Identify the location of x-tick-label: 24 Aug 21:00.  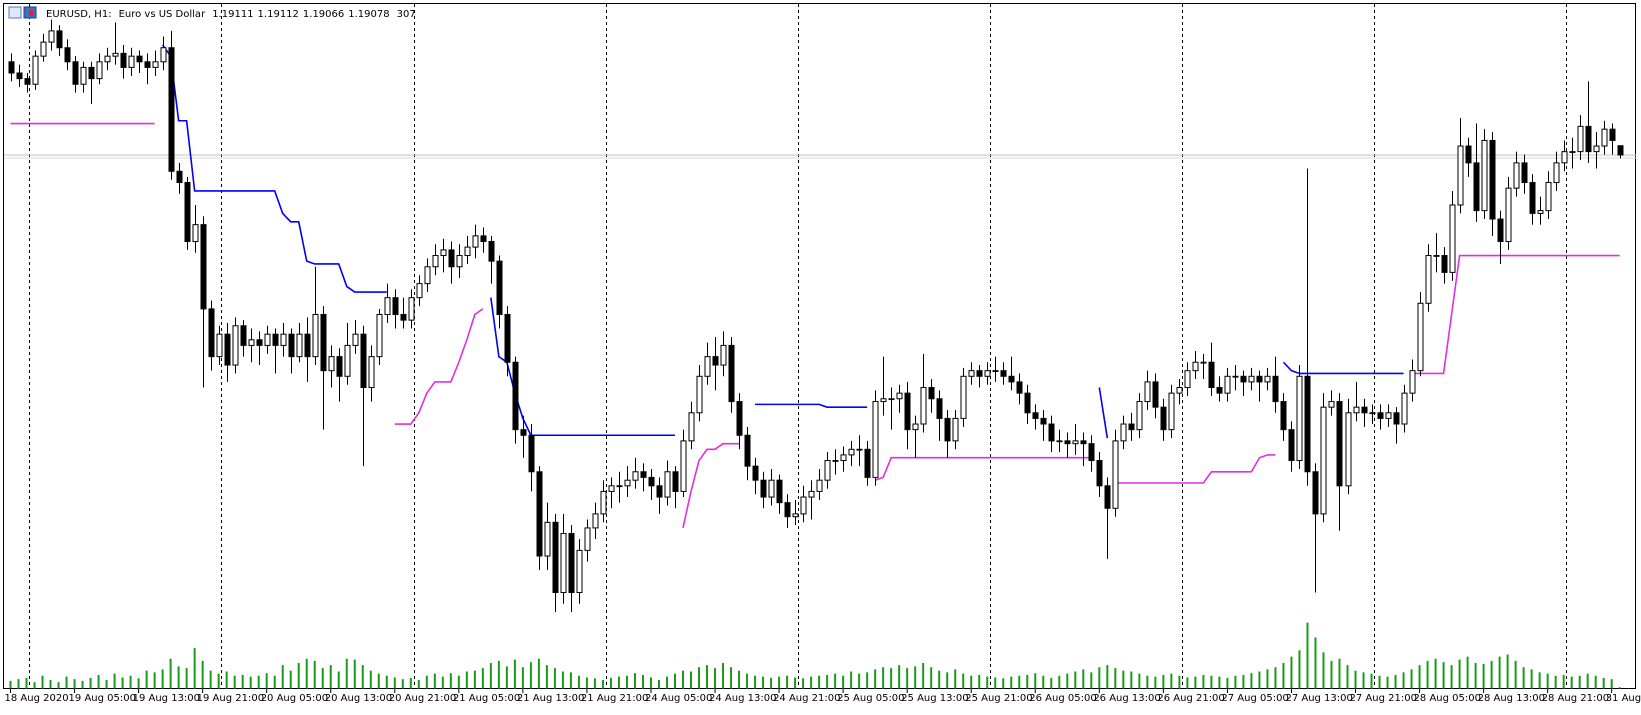
(806, 698).